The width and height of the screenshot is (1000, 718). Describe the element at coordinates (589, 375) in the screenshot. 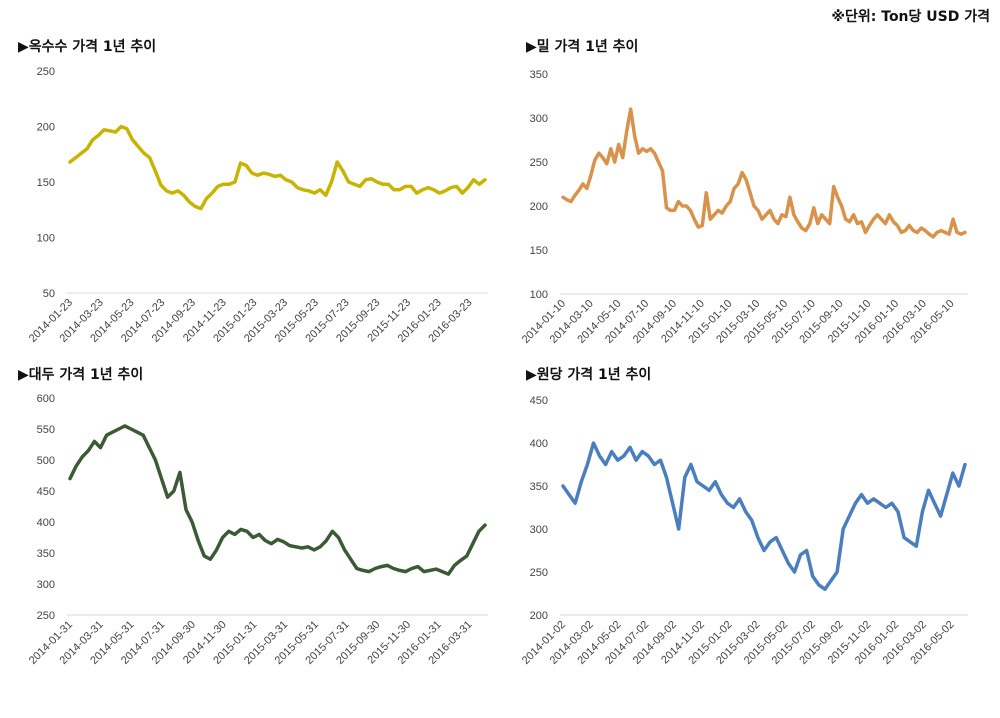

I see `chart-title: ▶원당 가격 1년 추이` at that location.